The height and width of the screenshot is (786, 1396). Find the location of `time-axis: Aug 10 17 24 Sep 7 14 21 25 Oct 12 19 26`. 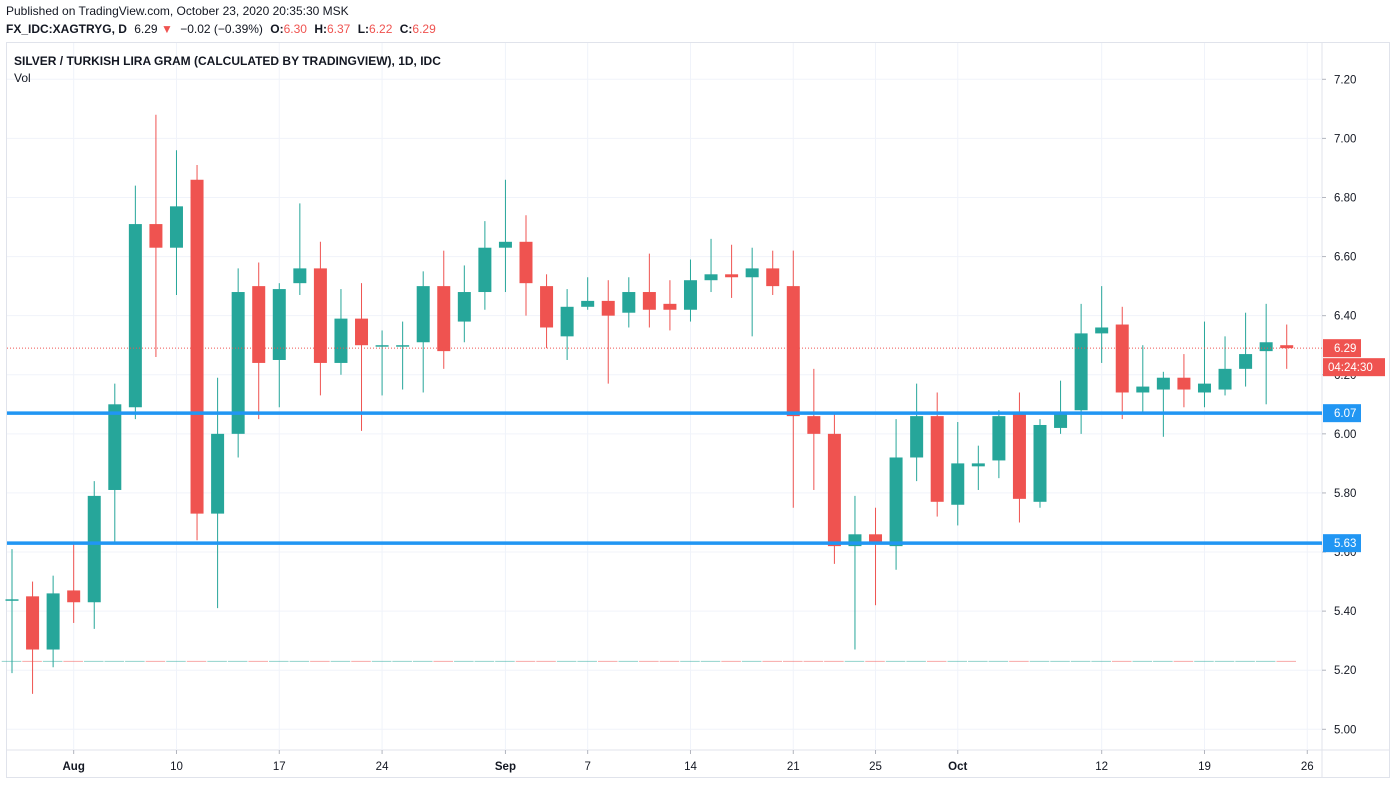

time-axis: Aug 10 17 24 Sep 7 14 21 25 Oct 12 19 26 is located at coordinates (688, 761).